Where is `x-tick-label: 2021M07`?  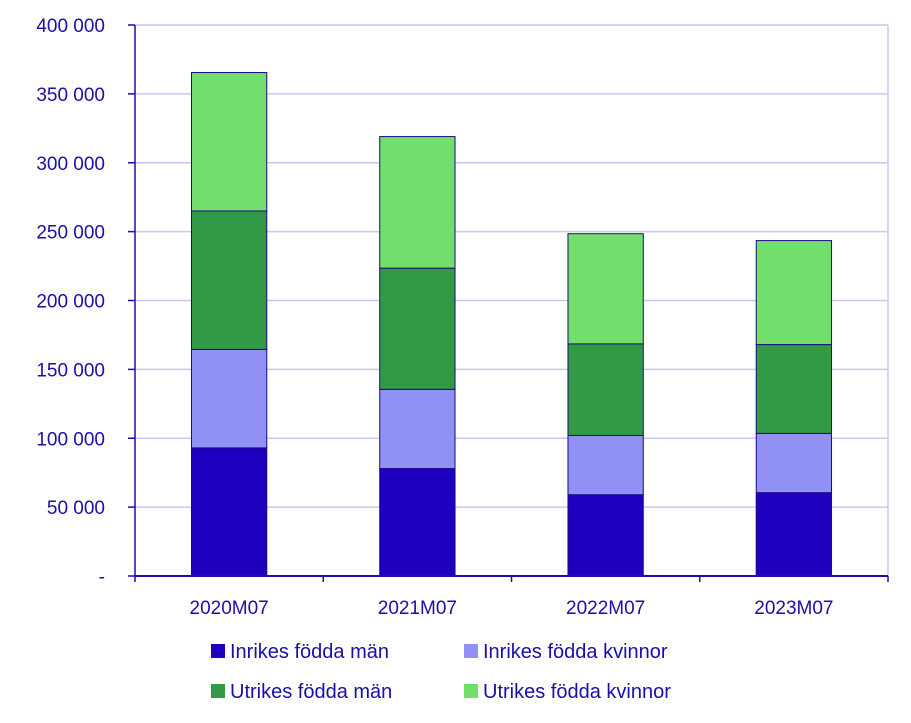
x-tick-label: 2021M07 is located at coordinates (417, 608).